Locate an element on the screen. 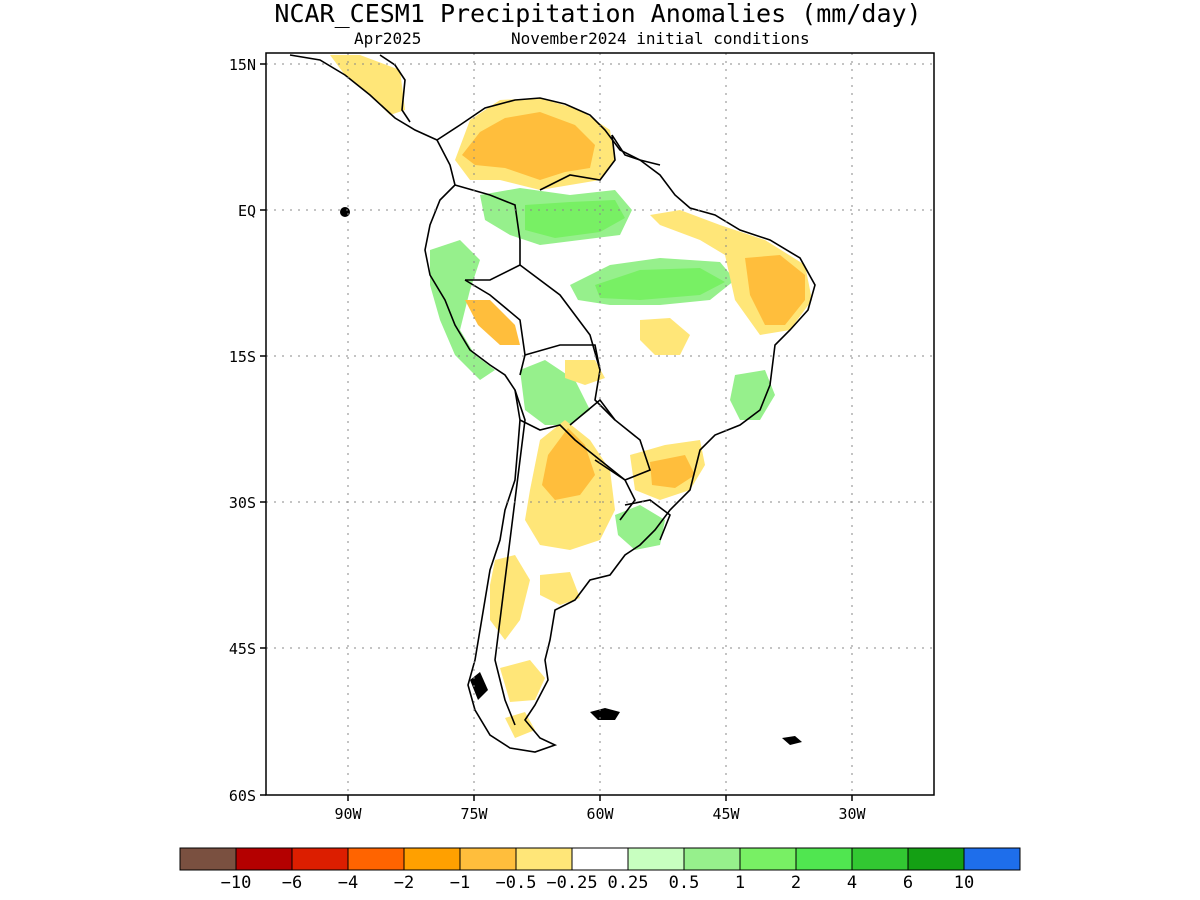  country-border-uruguay is located at coordinates (647, 520).